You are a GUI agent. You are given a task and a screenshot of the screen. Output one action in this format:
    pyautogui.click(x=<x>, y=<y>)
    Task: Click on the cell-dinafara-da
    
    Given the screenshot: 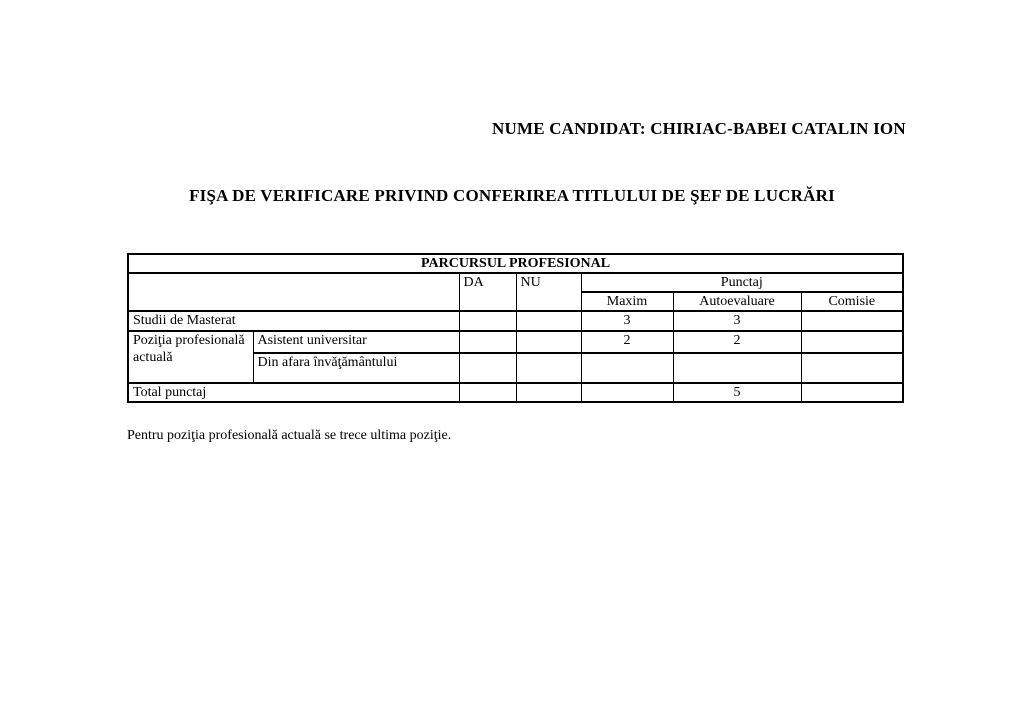 What is the action you would take?
    pyautogui.click(x=487, y=368)
    